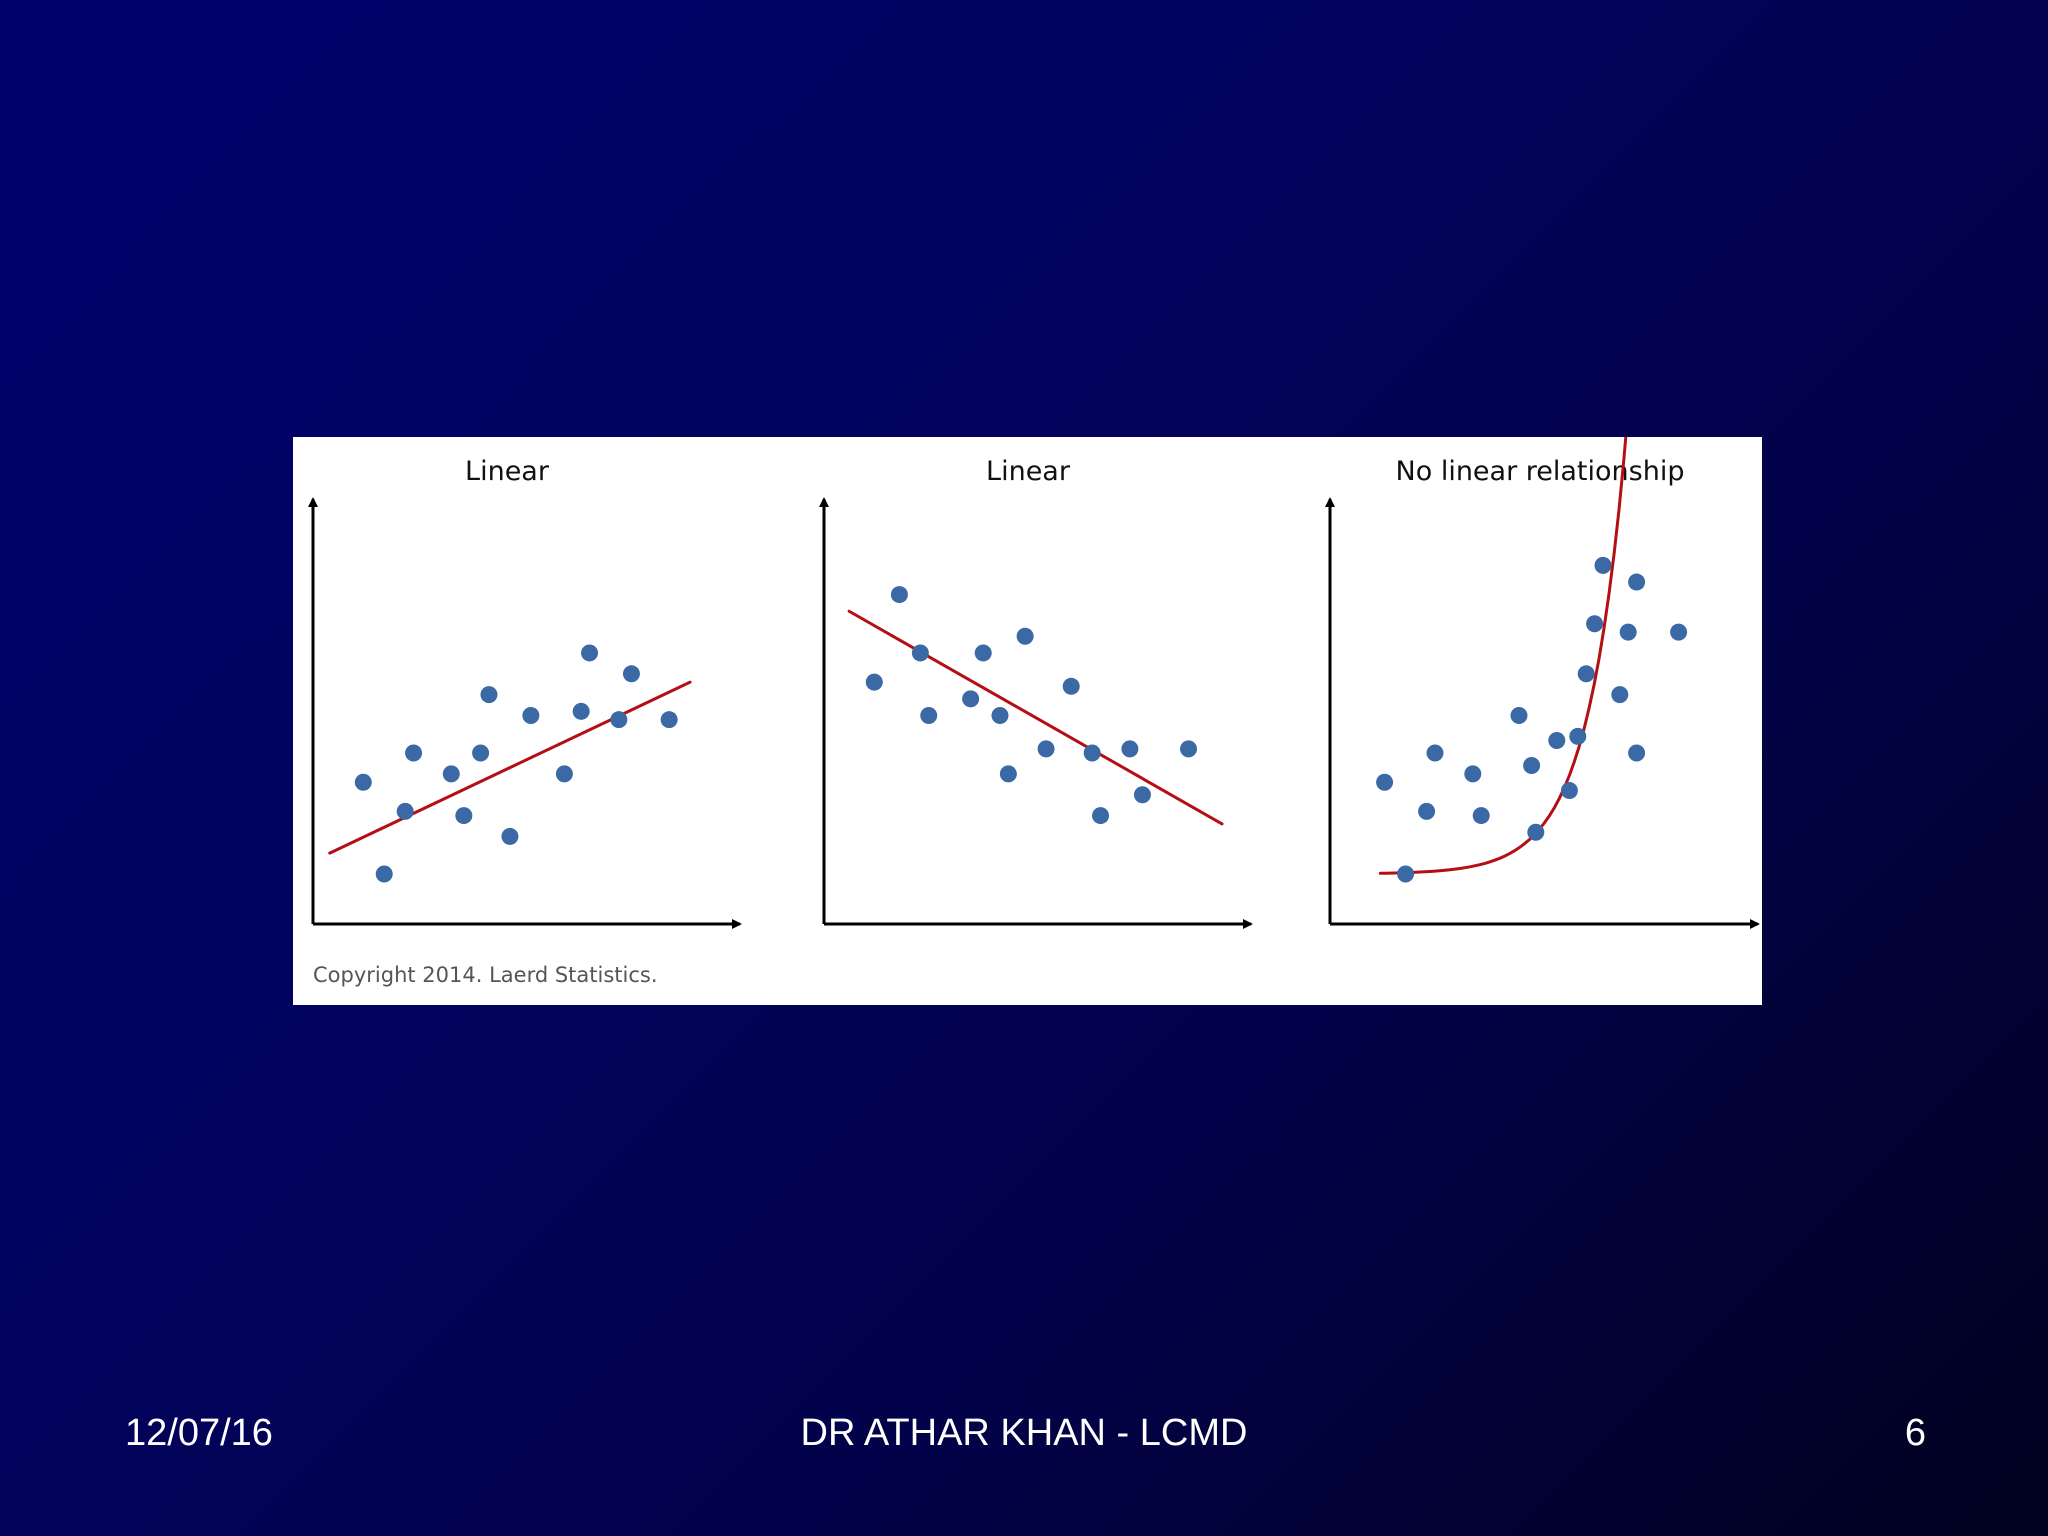 Image resolution: width=2048 pixels, height=1536 pixels. Describe the element at coordinates (1028, 471) in the screenshot. I see `panel-2-title: Linear` at that location.